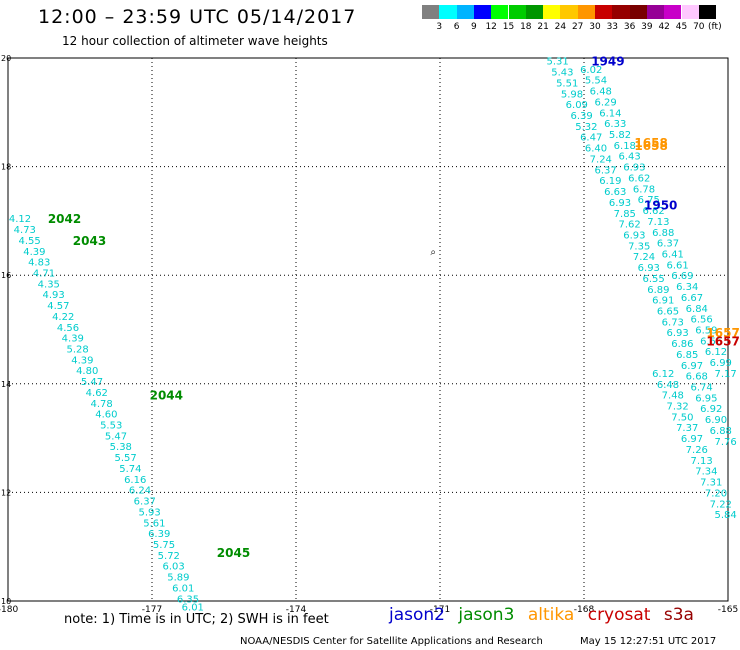  I want to click on swh-label-west: 4.57, so click(58, 306).